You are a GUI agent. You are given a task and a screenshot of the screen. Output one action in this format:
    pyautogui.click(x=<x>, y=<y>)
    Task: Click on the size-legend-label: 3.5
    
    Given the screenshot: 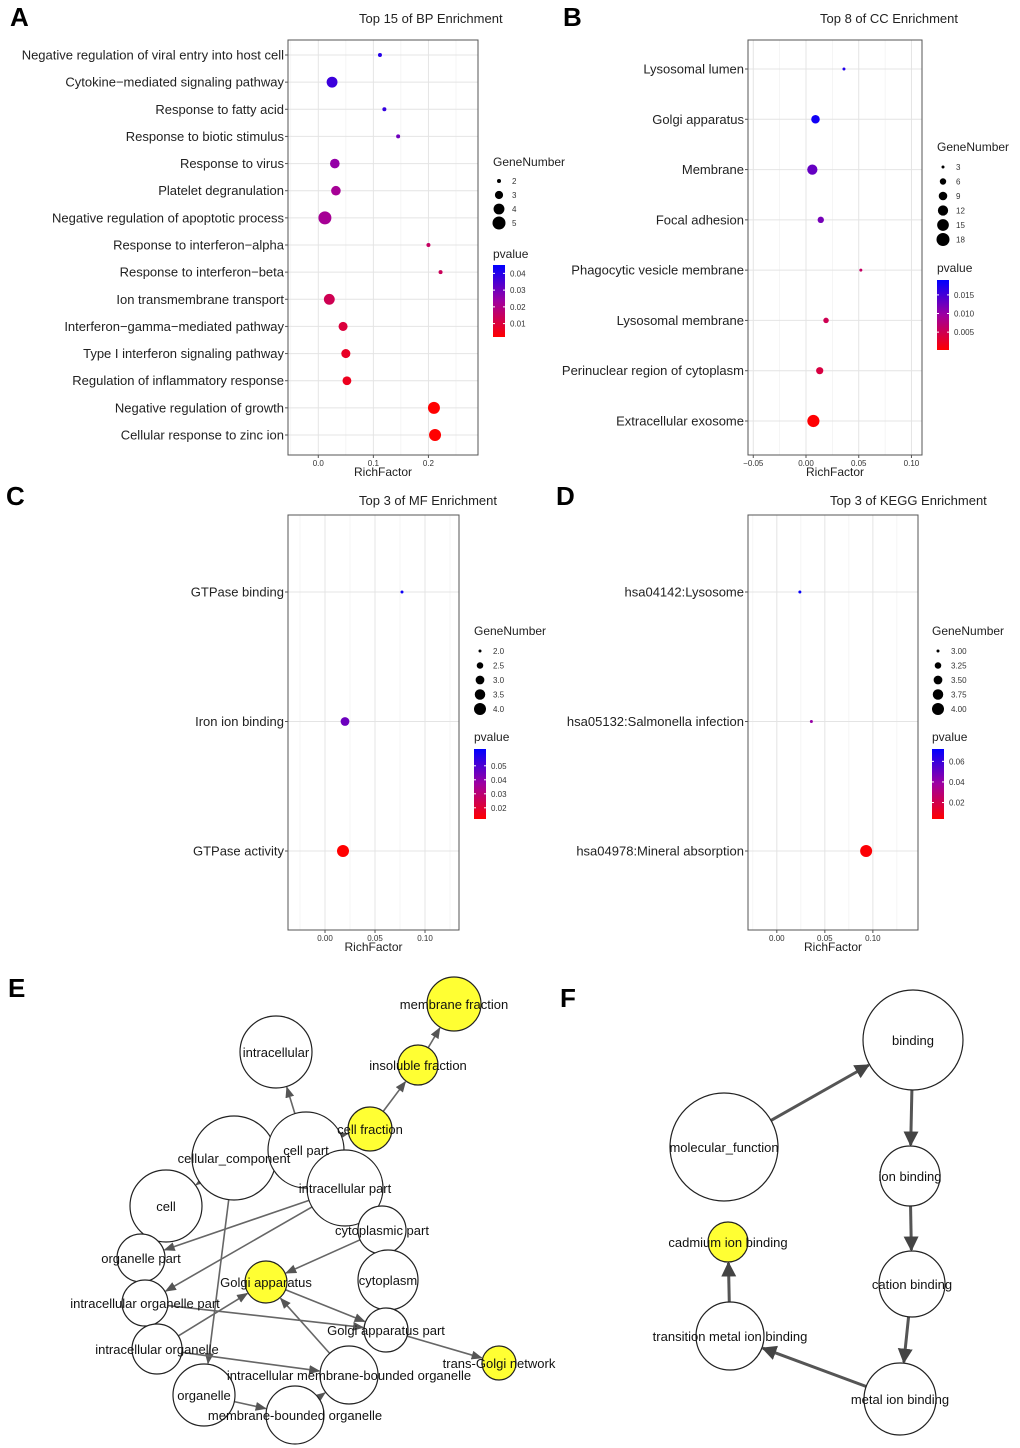 What is the action you would take?
    pyautogui.click(x=499, y=695)
    